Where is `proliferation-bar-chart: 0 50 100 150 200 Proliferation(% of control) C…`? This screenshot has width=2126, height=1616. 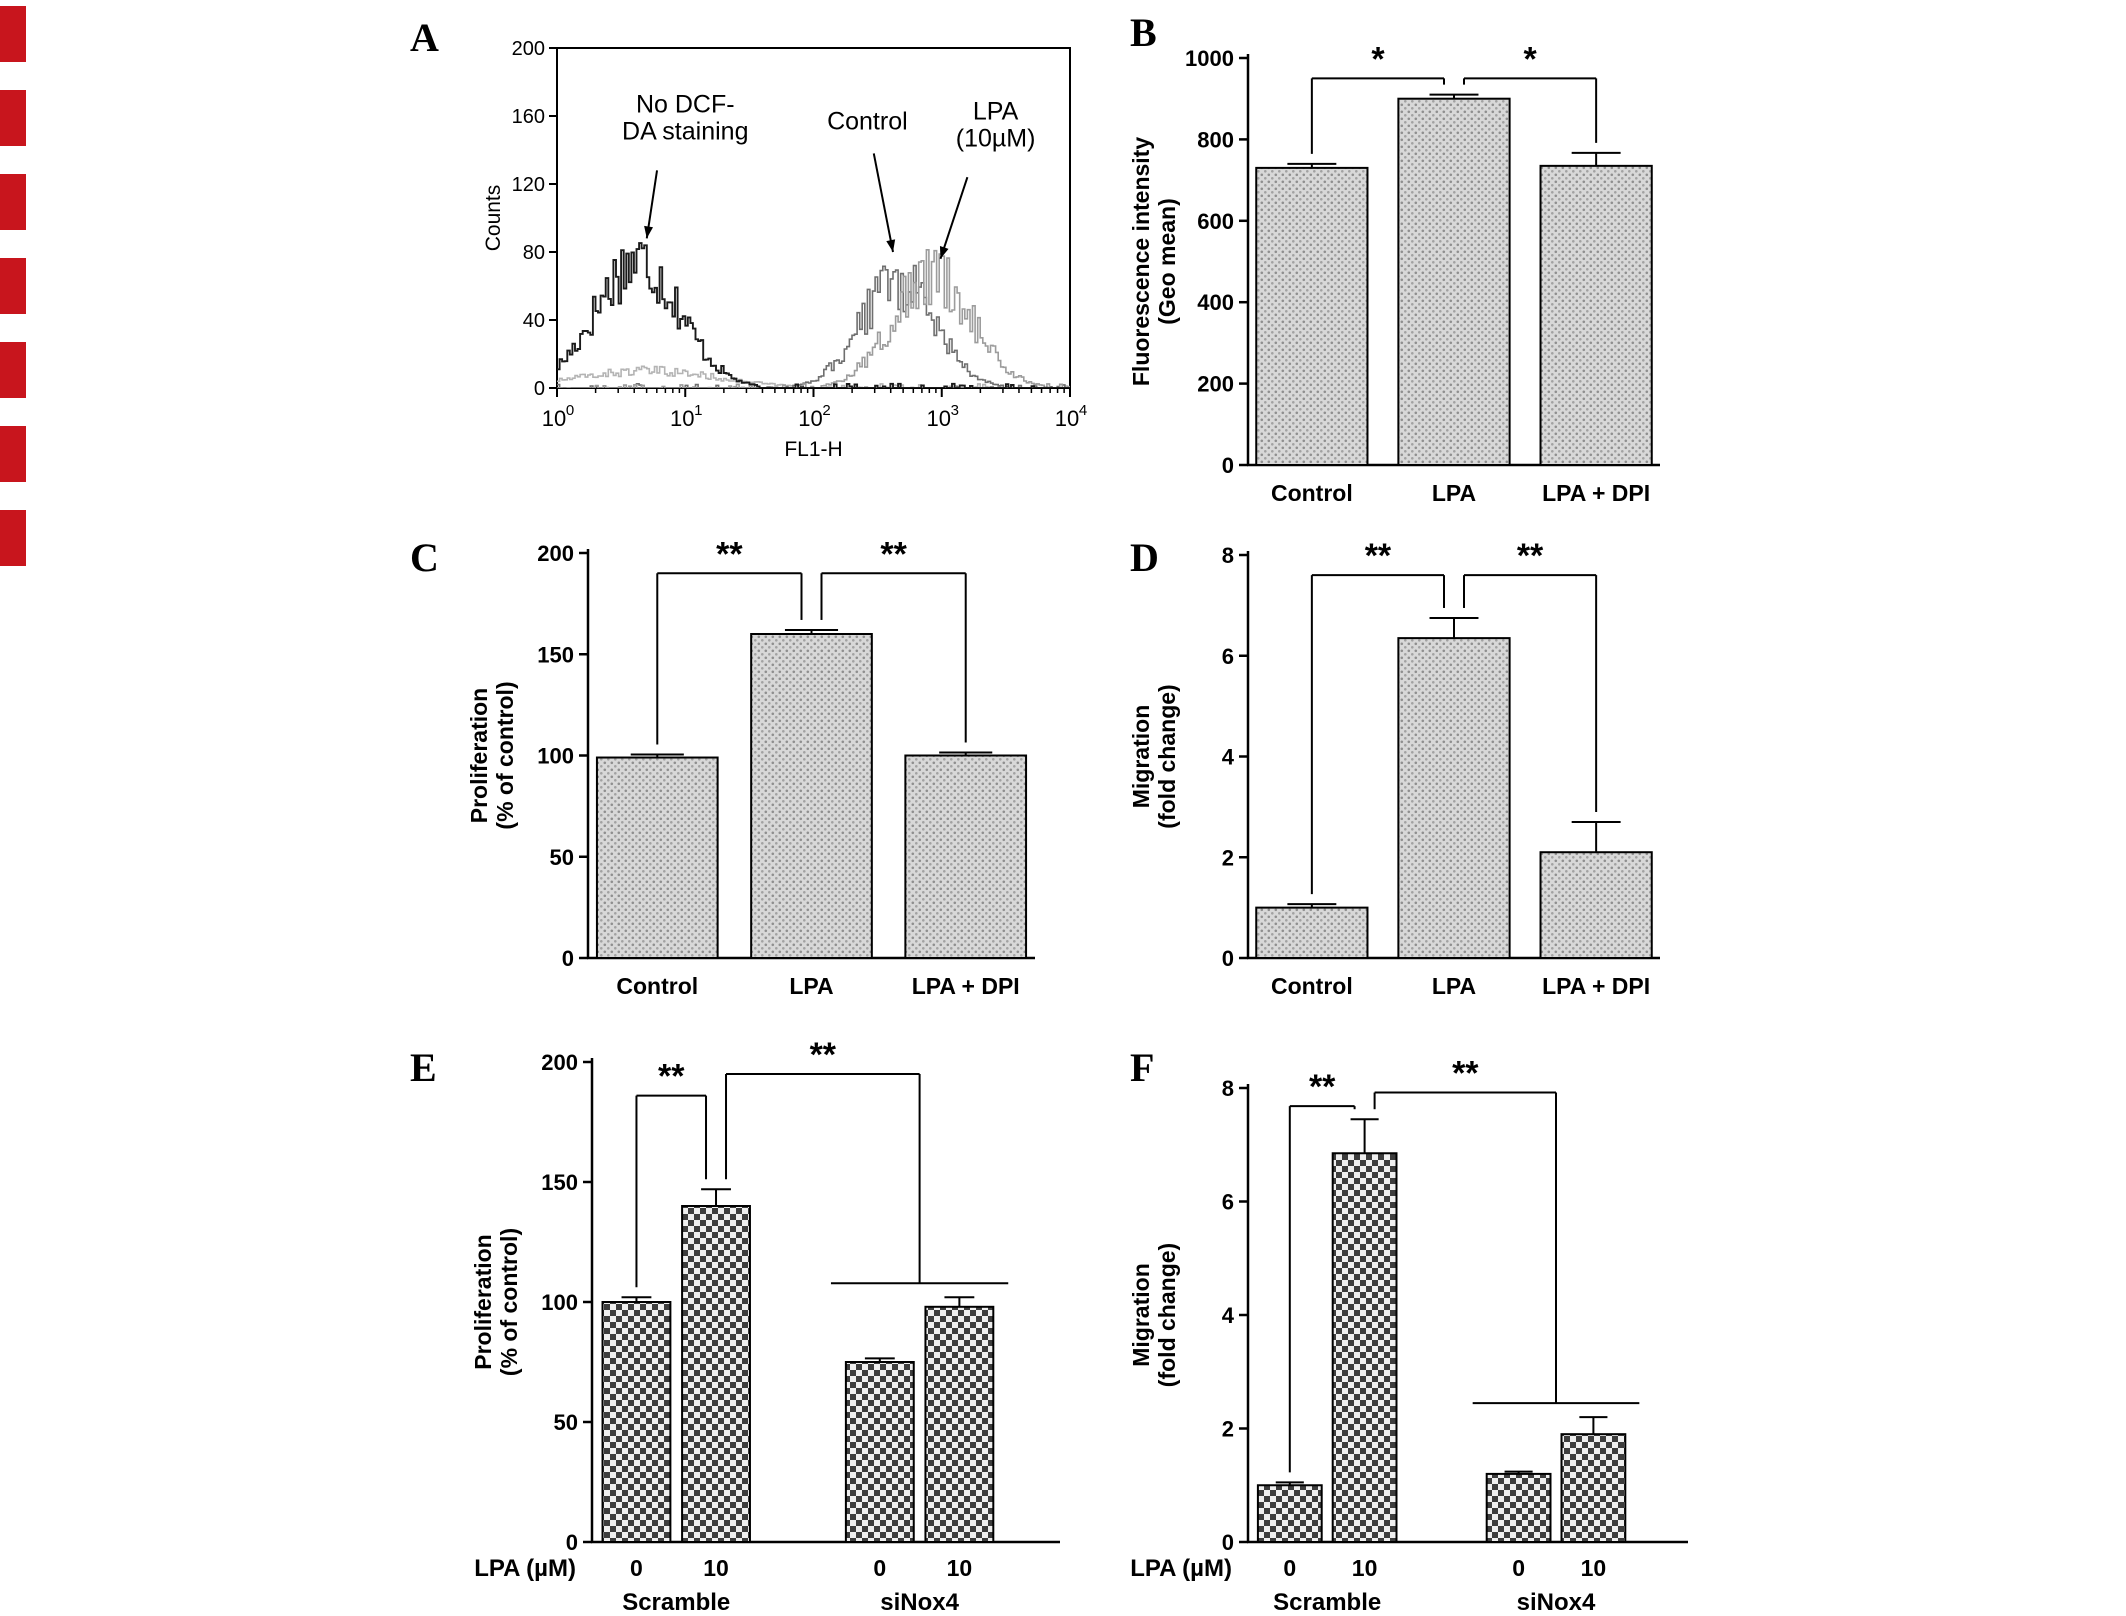
proliferation-bar-chart: 0 50 100 150 200 Proliferation(% of control) C… is located at coordinates (750, 767).